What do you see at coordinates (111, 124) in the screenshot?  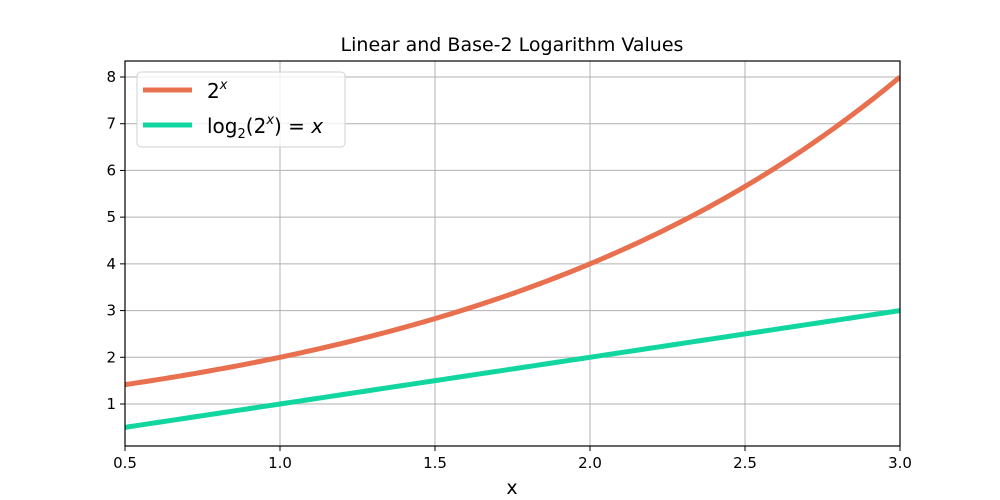 I see `y-tick-label: 7` at bounding box center [111, 124].